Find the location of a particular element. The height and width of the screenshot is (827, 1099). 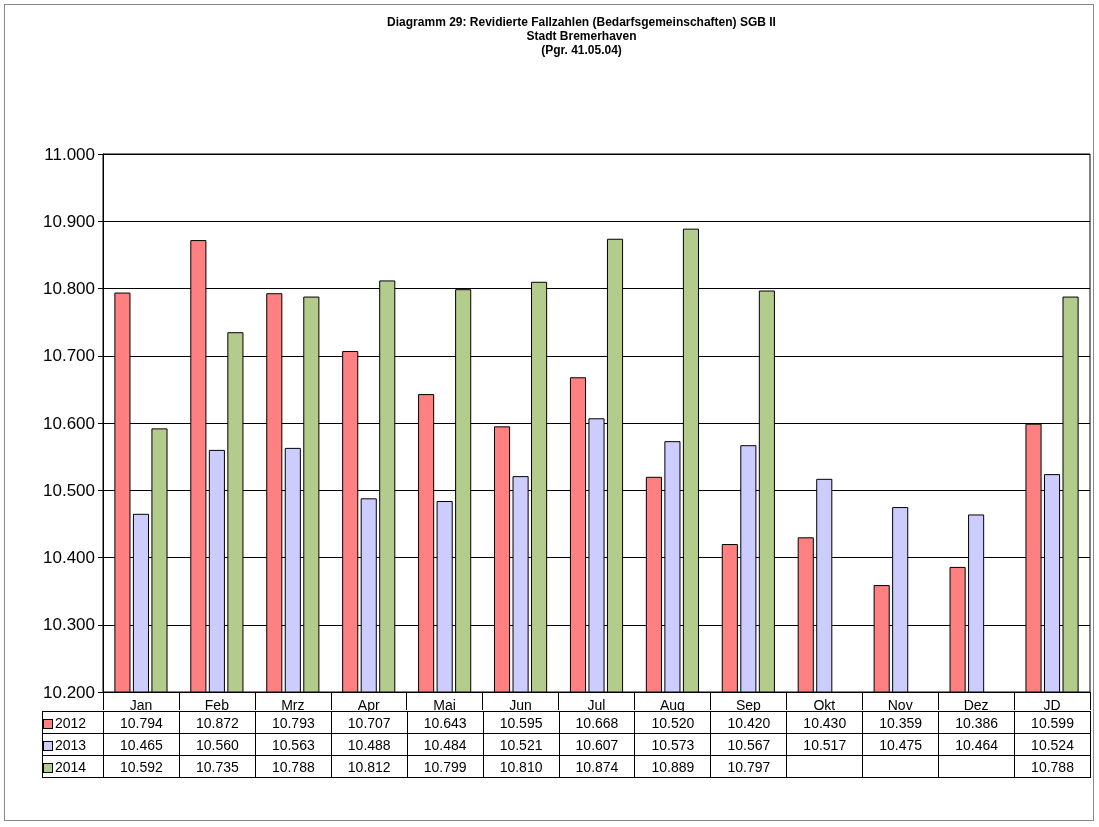

data-label: 10.484 is located at coordinates (445, 744).